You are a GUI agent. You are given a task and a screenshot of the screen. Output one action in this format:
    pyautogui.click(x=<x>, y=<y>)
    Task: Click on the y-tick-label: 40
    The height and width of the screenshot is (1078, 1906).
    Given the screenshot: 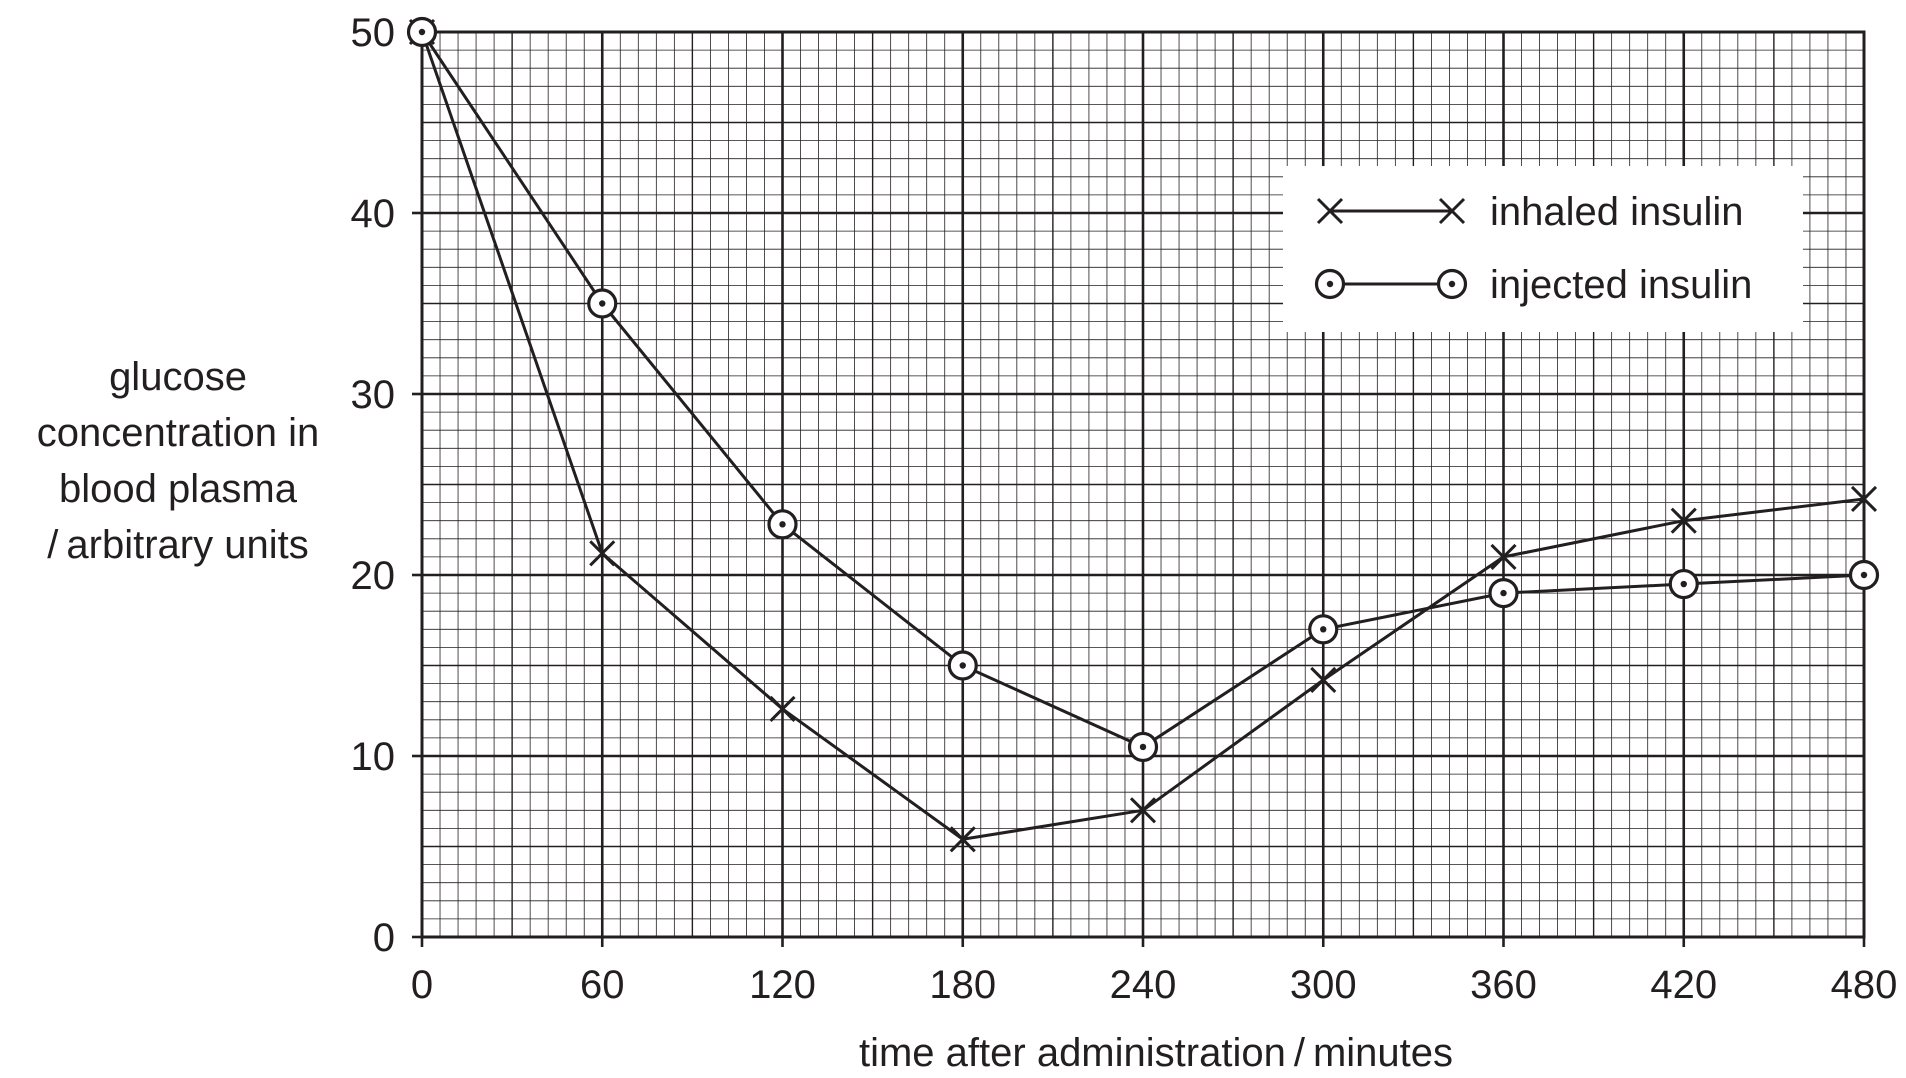 What is the action you would take?
    pyautogui.click(x=373, y=214)
    